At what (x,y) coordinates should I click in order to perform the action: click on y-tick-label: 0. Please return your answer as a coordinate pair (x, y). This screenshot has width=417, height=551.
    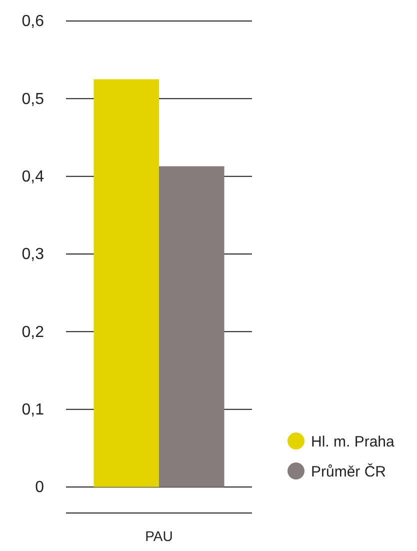
    Looking at the image, I should click on (39, 487).